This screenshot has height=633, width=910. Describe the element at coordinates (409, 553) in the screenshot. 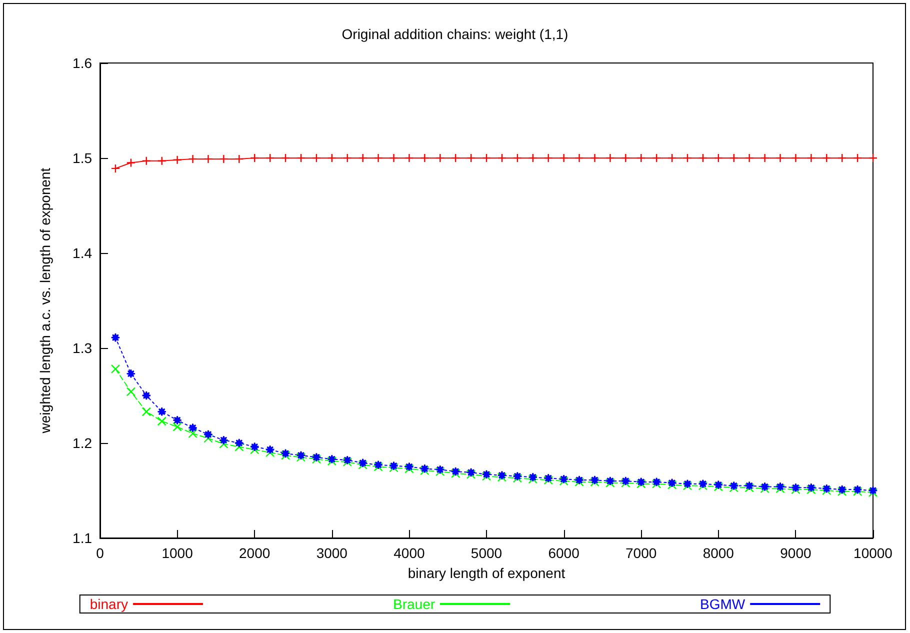

I see `x-tick-label: 4000` at that location.